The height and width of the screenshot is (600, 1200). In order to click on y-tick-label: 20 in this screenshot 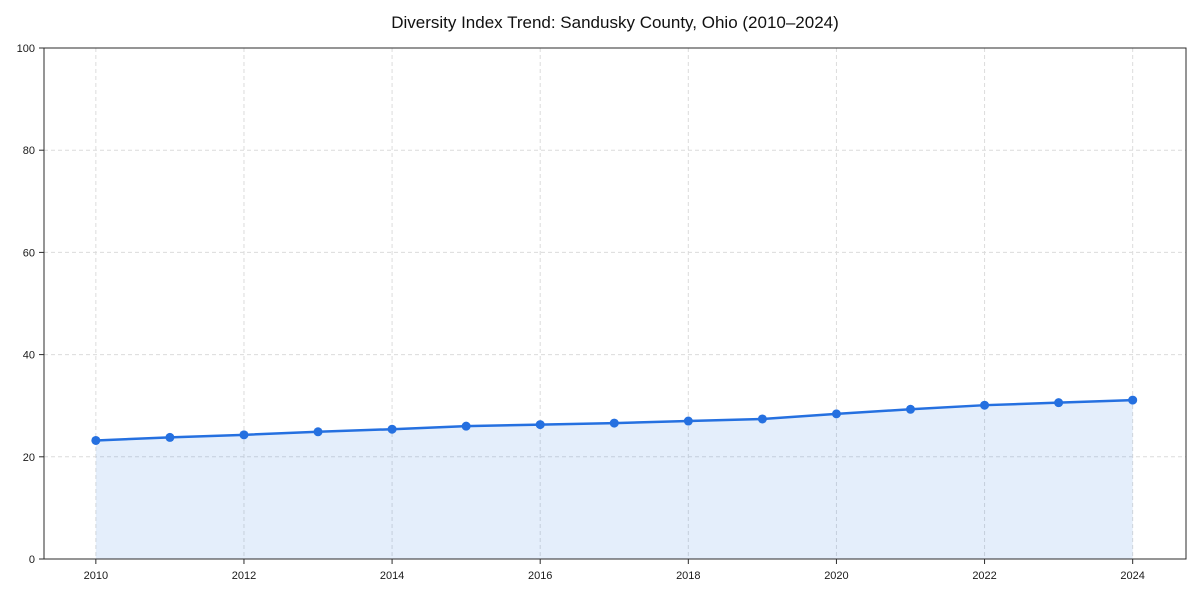, I will do `click(29, 458)`.